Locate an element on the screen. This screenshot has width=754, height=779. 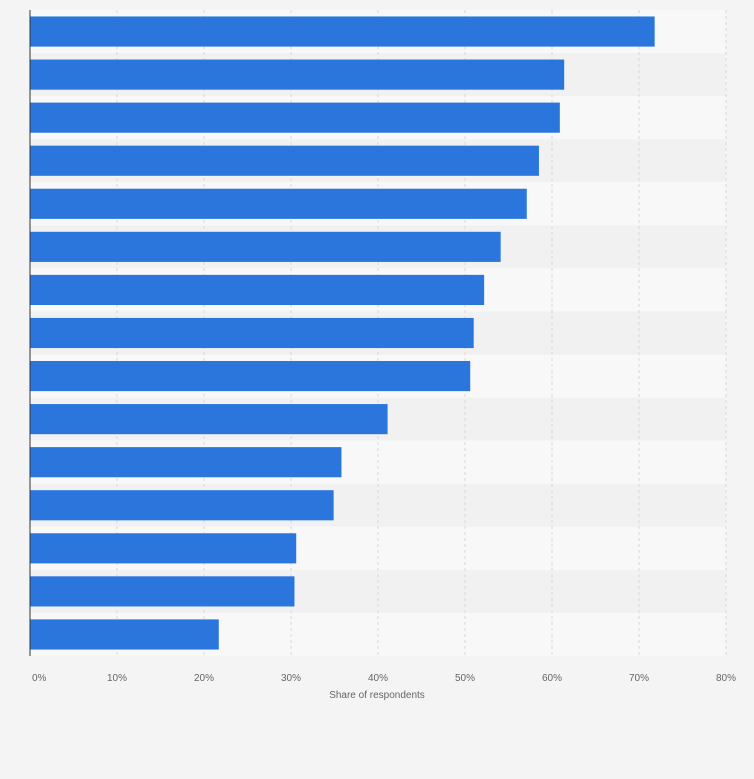
x-tick-label: 40% is located at coordinates (378, 678).